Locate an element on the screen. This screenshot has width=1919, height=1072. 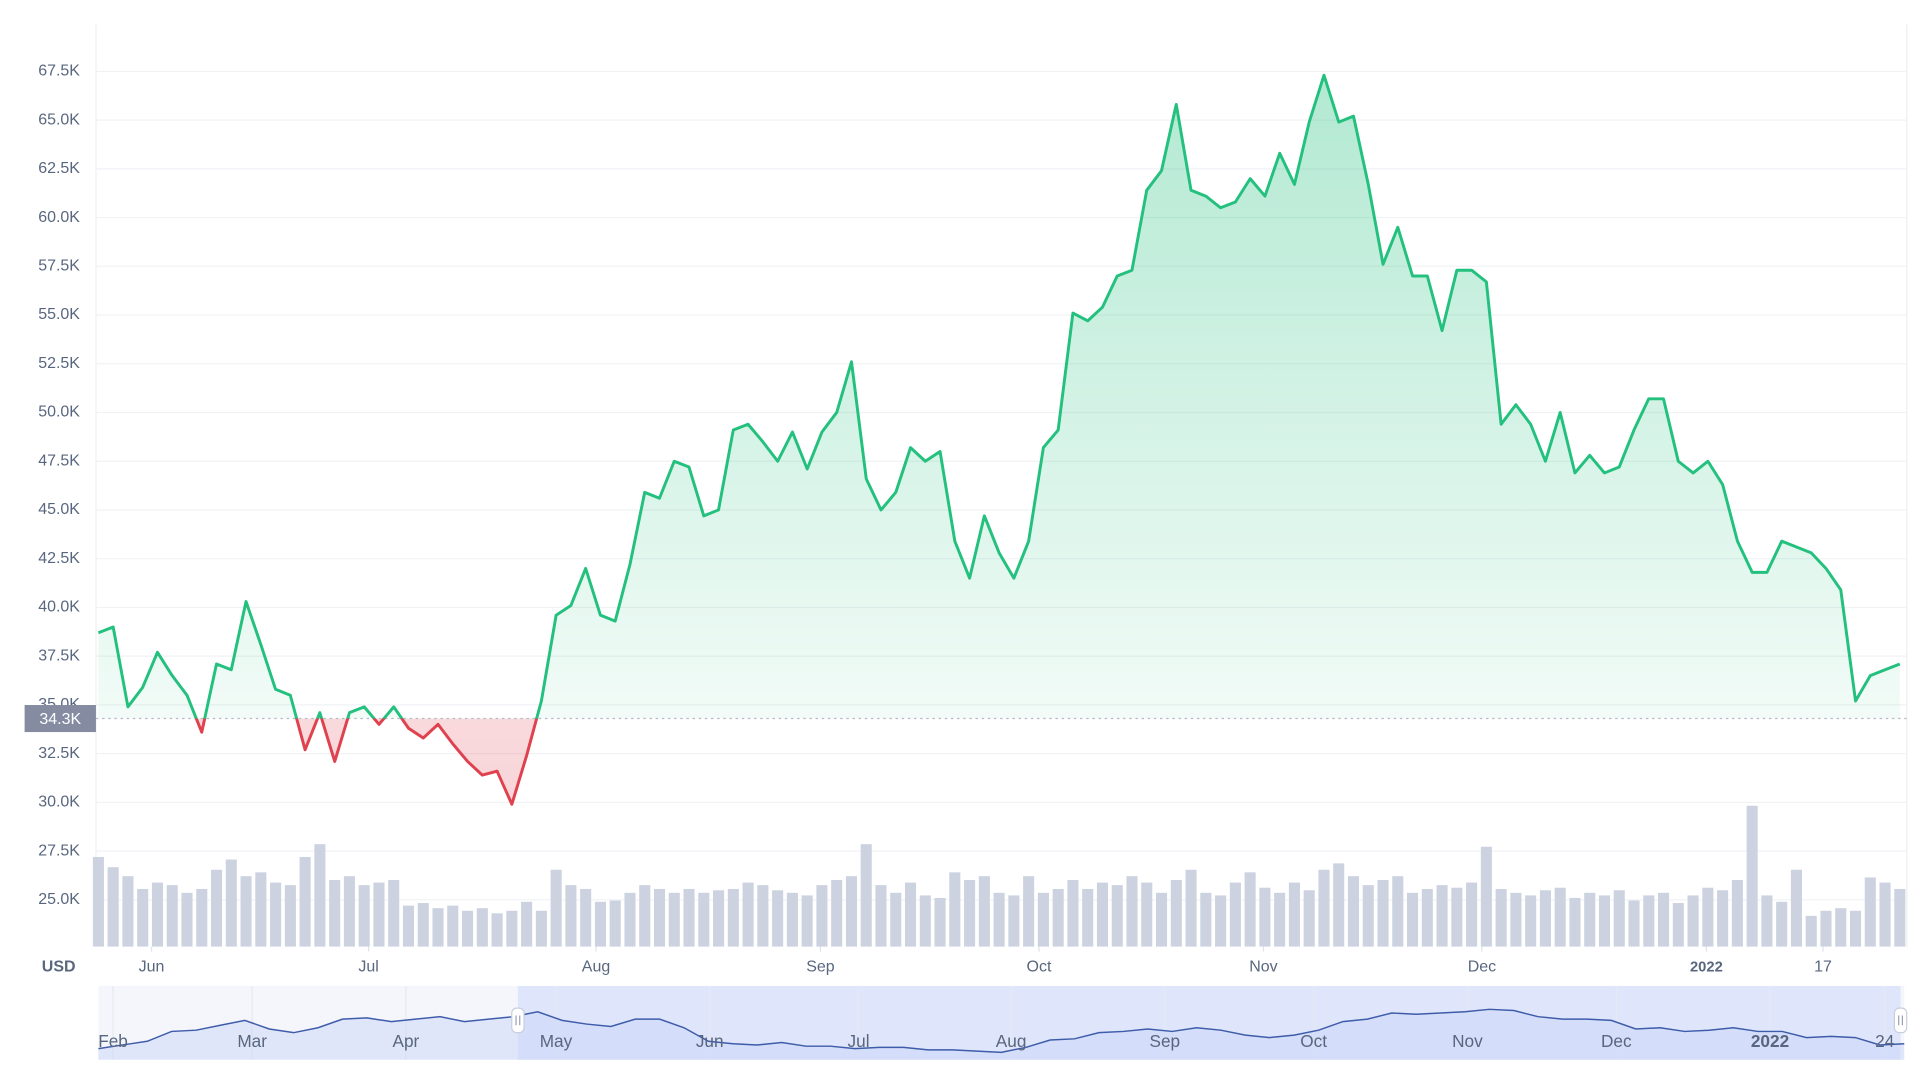
navigator-tick-label: Dec is located at coordinates (1616, 1041).